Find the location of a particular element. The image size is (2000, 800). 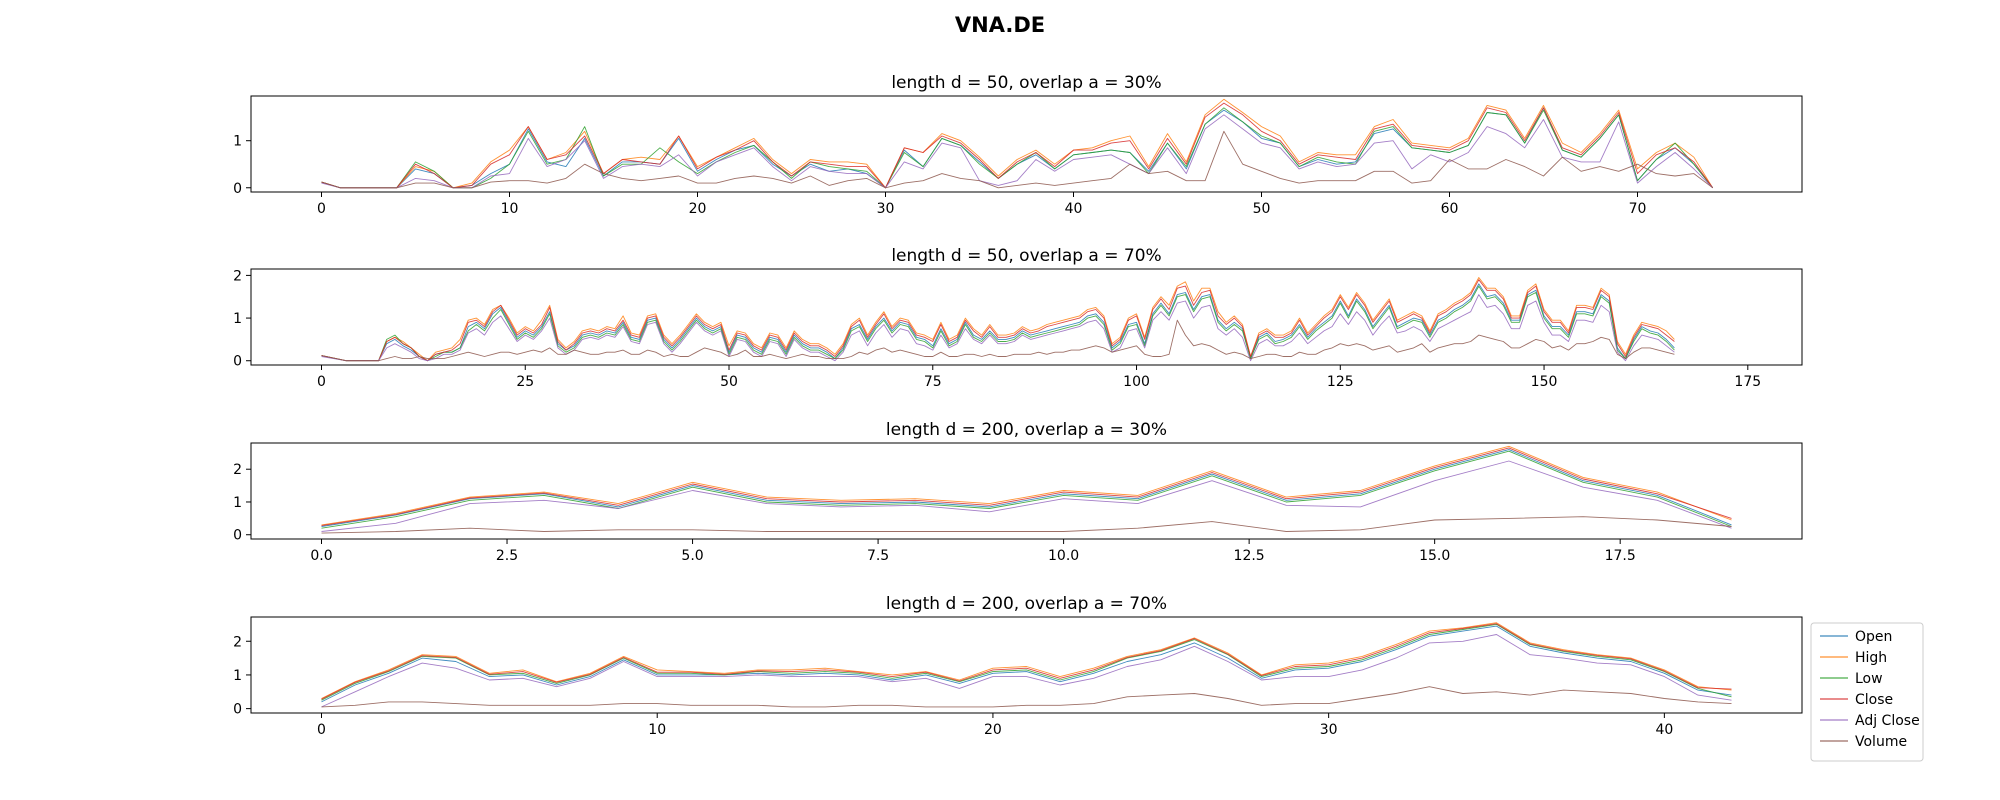

legend-label: High is located at coordinates (1871, 658).